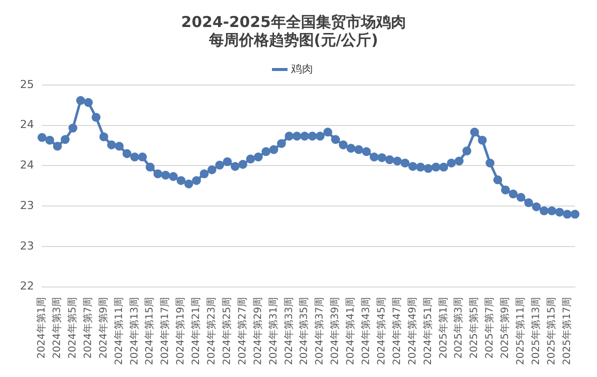 The height and width of the screenshot is (377, 597). What do you see at coordinates (293, 39) in the screenshot?
I see `chart-subtitle: 每周价格趋势图(元/公斤)` at bounding box center [293, 39].